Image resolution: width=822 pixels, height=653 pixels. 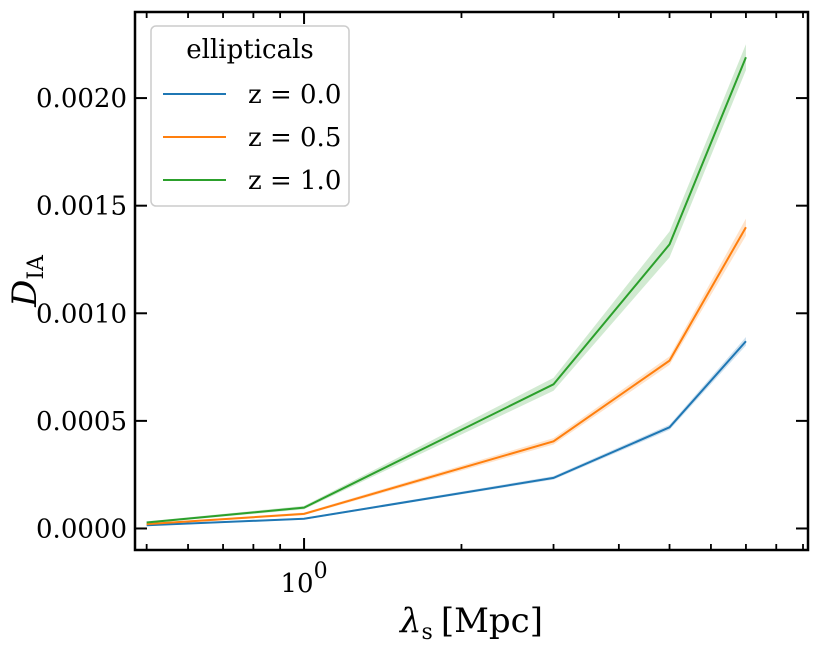 What do you see at coordinates (410, 621) in the screenshot?
I see `x-axis-label-main: λ` at bounding box center [410, 621].